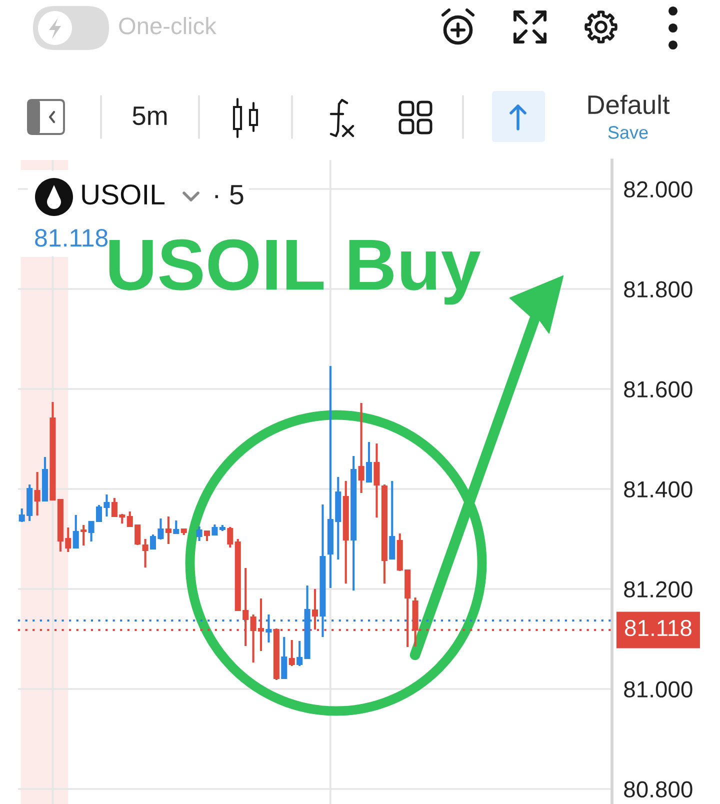 The image size is (720, 804). Describe the element at coordinates (628, 132) in the screenshot. I see `text: Save` at that location.